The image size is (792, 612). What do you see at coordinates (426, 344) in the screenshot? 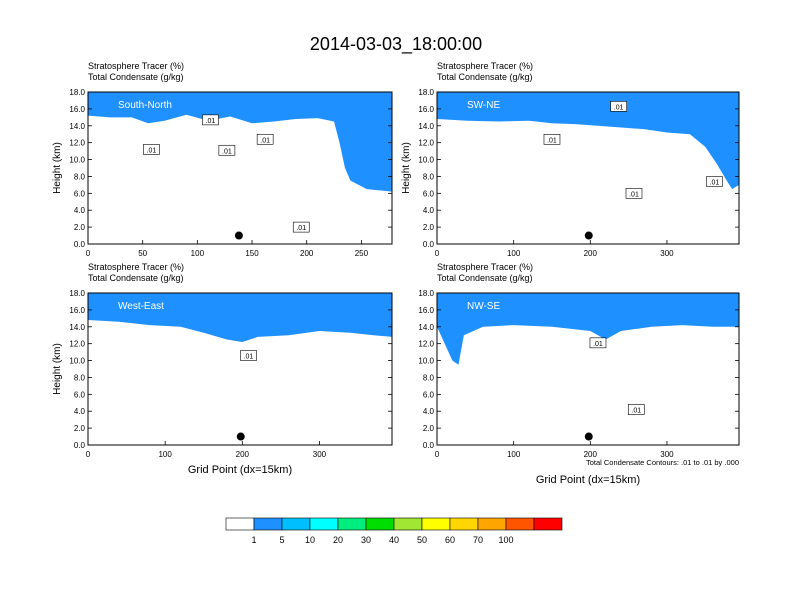
I see `y-tick-label: 12.0` at bounding box center [426, 344].